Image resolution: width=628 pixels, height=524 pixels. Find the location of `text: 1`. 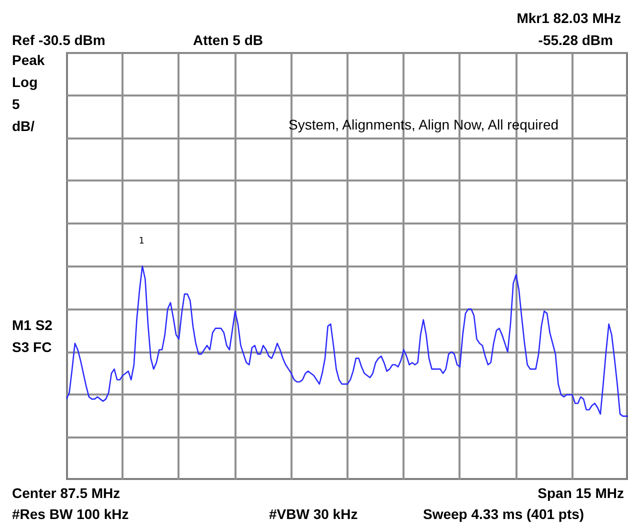

text: 1 is located at coordinates (141, 241).